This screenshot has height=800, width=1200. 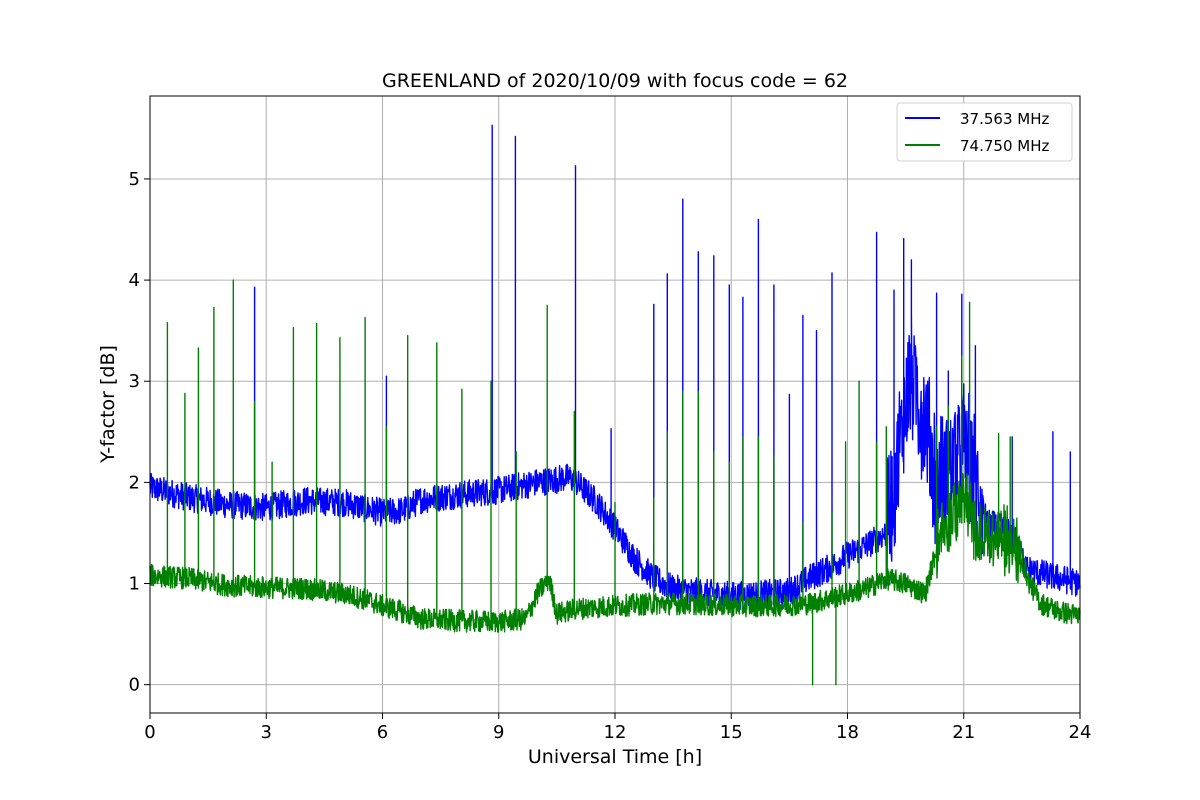 What do you see at coordinates (134, 482) in the screenshot?
I see `y-tick-label: 2` at bounding box center [134, 482].